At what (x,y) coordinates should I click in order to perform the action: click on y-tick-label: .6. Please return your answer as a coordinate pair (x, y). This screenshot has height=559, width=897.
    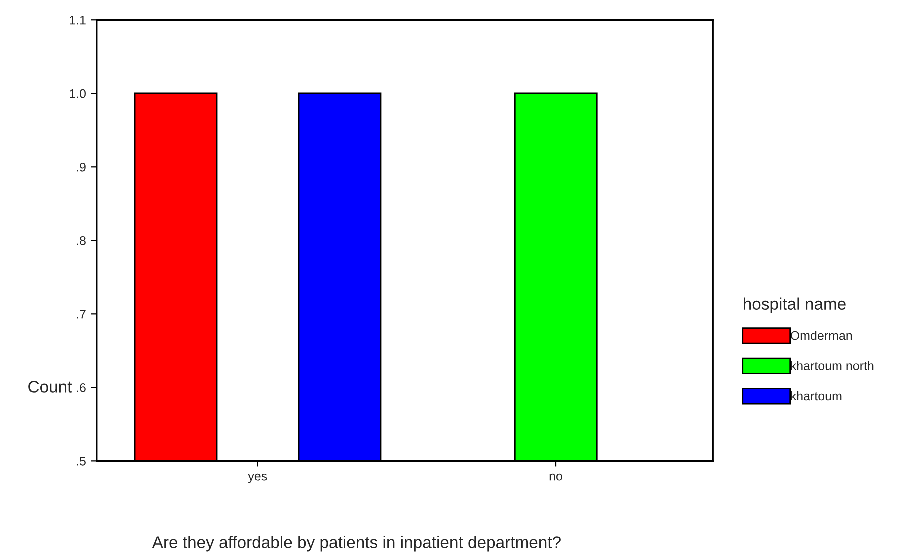
    Looking at the image, I should click on (81, 387).